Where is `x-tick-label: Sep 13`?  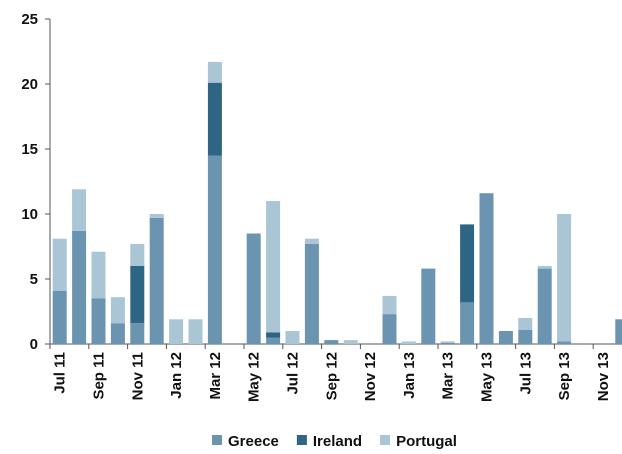
x-tick-label: Sep 13 is located at coordinates (564, 376).